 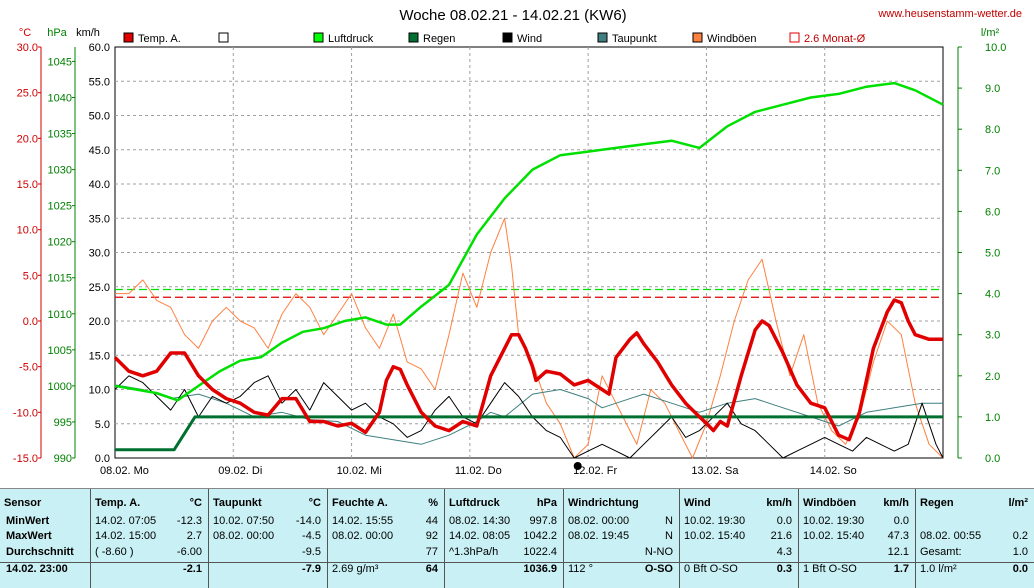 I want to click on temp-tick-label: 0.0, so click(x=30, y=322).